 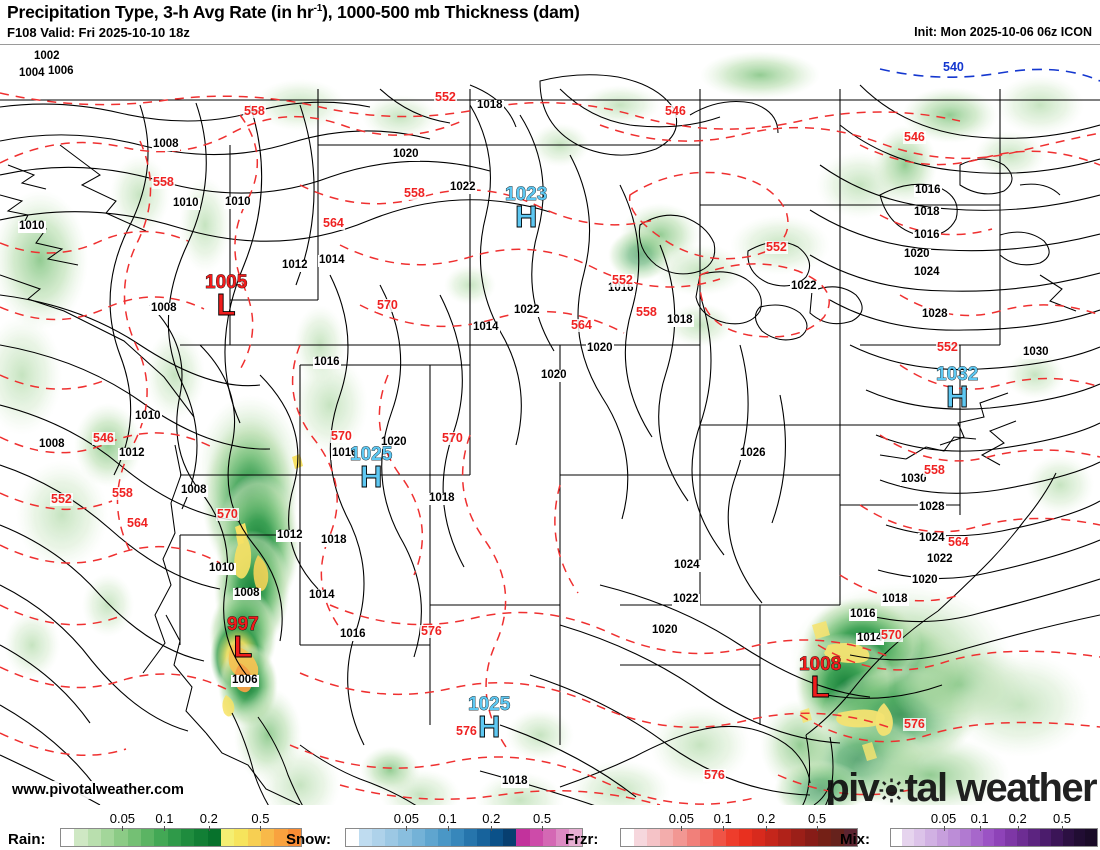 I want to click on colorbar-label: Snow:, so click(x=308, y=839).